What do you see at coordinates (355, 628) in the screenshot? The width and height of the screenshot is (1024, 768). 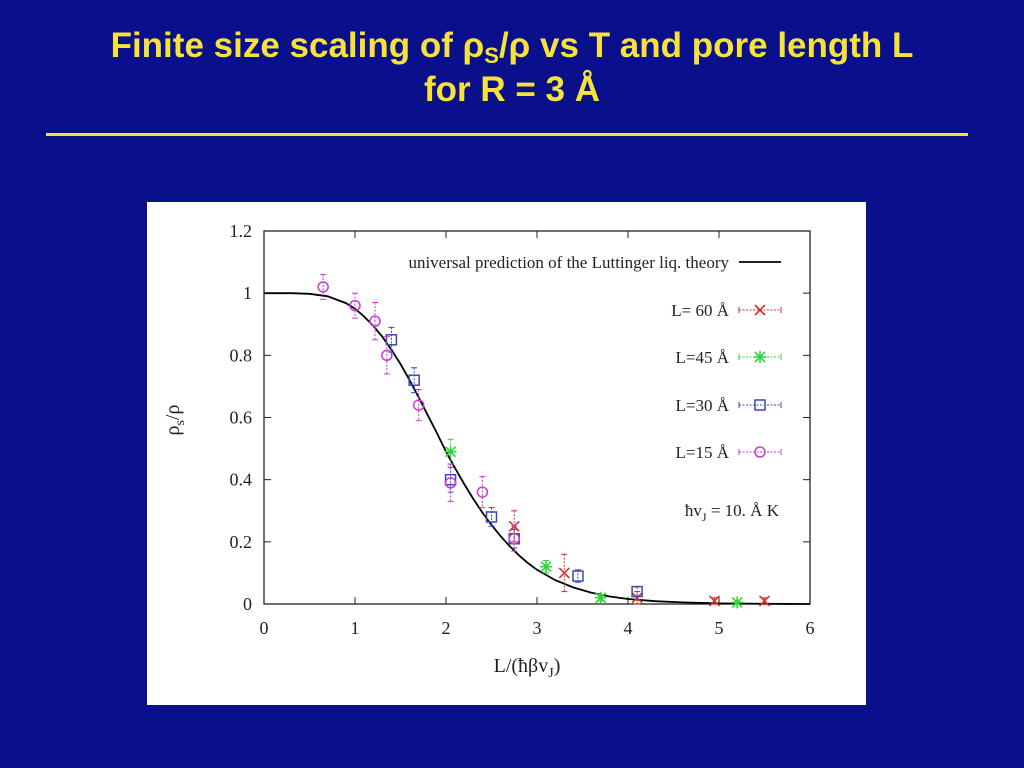 I see `x-tick-label: 1` at bounding box center [355, 628].